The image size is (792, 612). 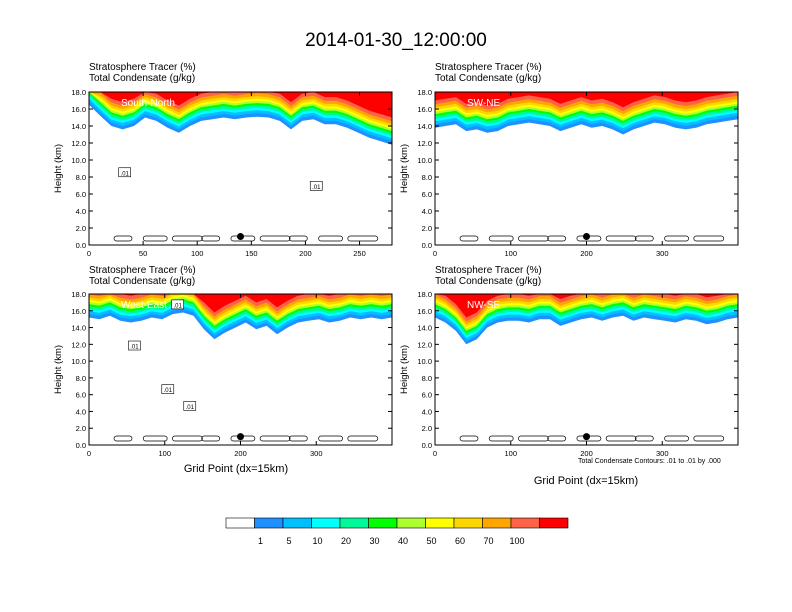 What do you see at coordinates (510, 453) in the screenshot?
I see `x-tick-label: 100` at bounding box center [510, 453].